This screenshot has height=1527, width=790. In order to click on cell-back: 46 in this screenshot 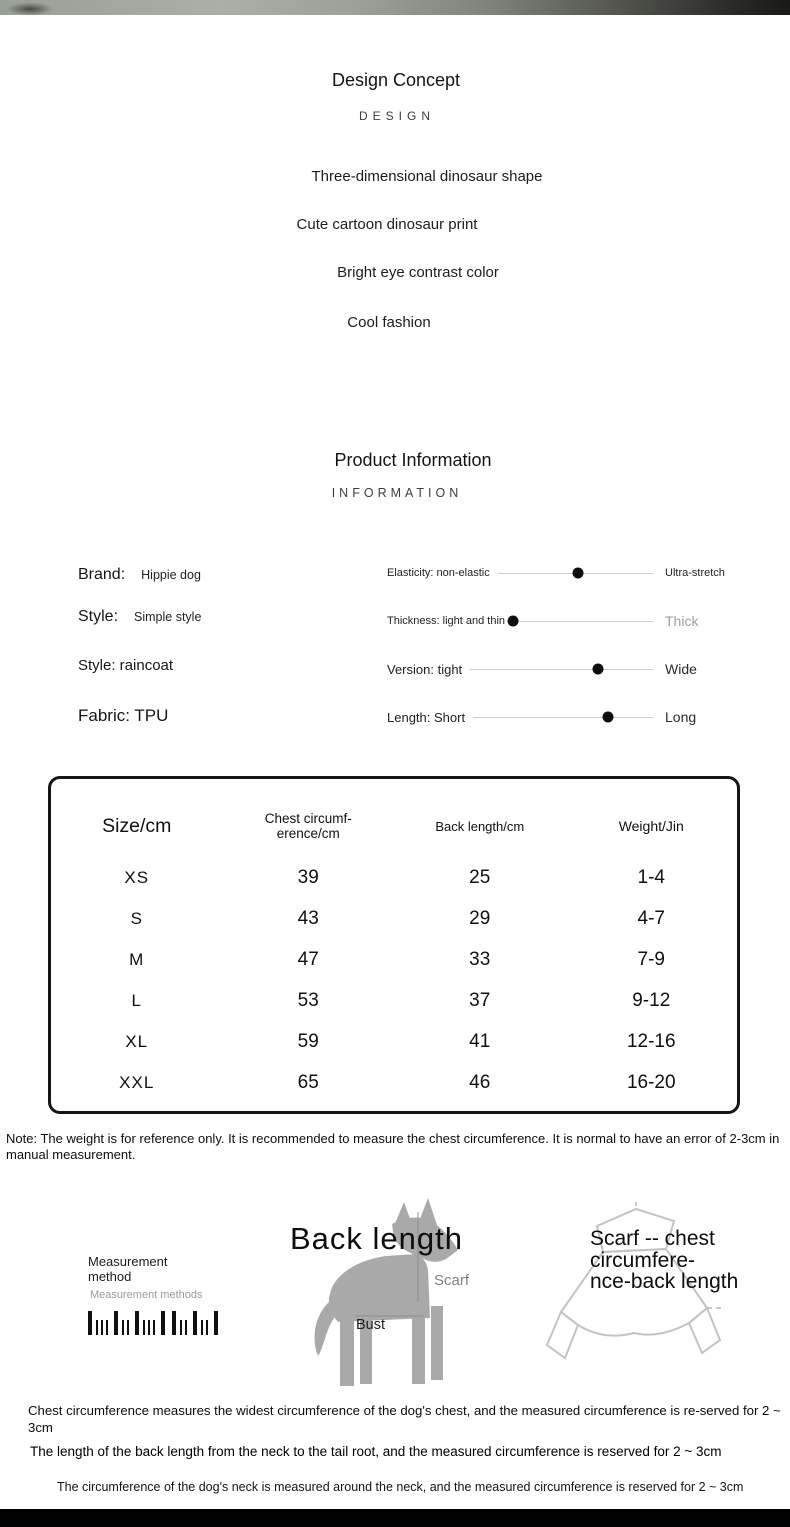, I will do `click(480, 1082)`.